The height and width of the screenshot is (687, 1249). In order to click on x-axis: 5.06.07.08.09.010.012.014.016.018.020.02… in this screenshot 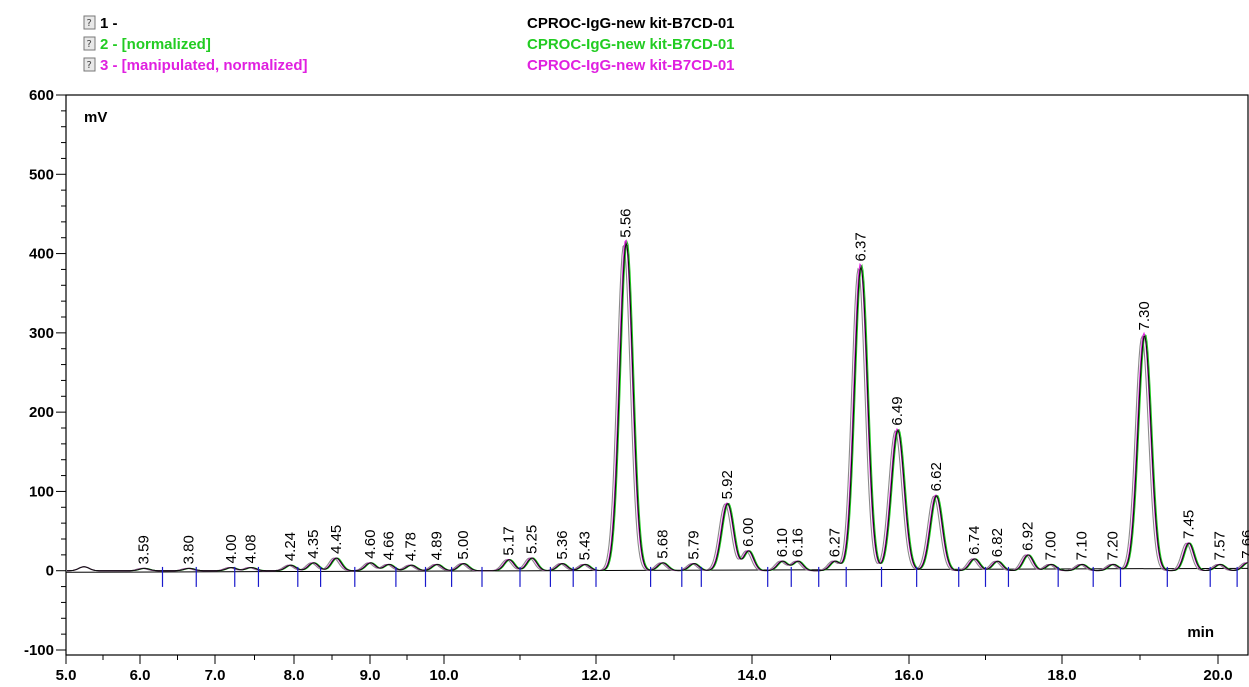, I will do `click(644, 669)`.